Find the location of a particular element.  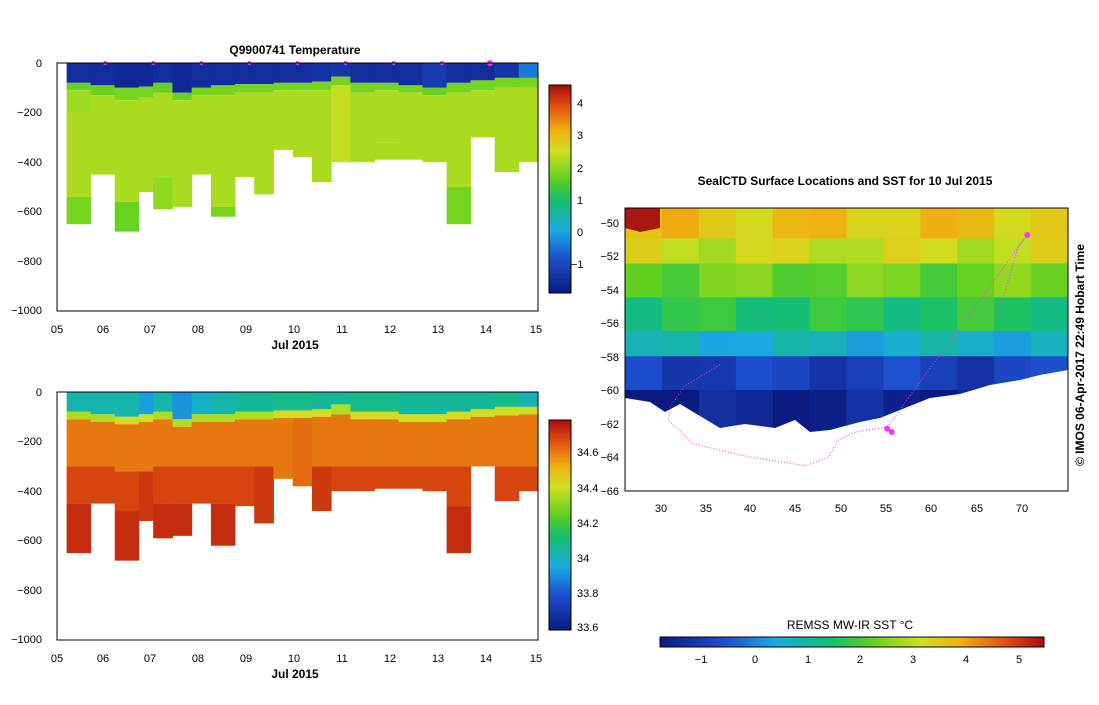

lat-tick-label: −66 is located at coordinates (609, 492).